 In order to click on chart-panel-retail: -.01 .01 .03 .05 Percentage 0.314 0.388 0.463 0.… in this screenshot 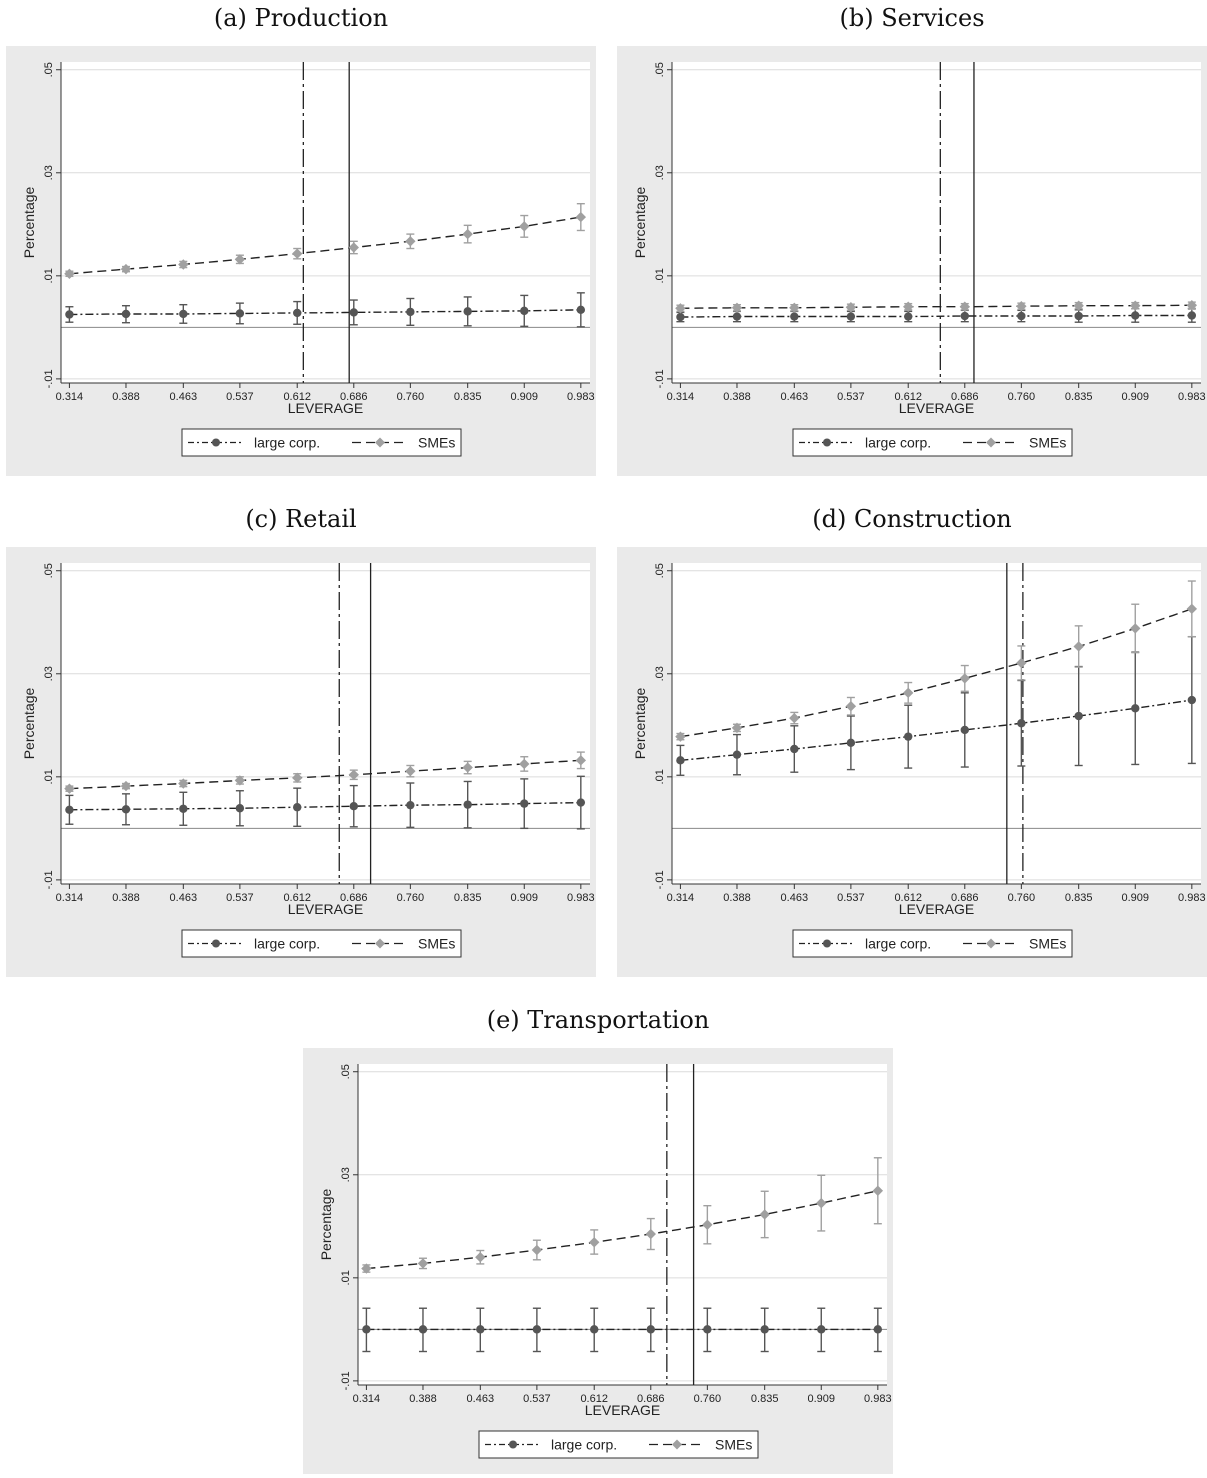, I will do `click(301, 762)`.